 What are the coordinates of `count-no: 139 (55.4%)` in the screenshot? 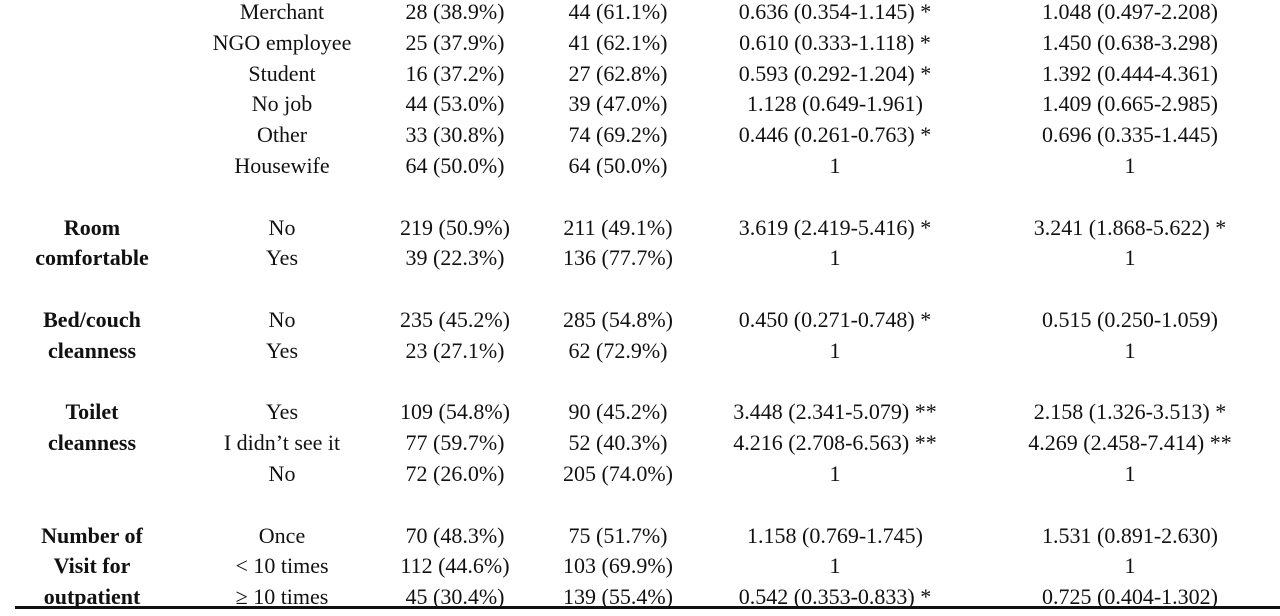 It's located at (618, 597).